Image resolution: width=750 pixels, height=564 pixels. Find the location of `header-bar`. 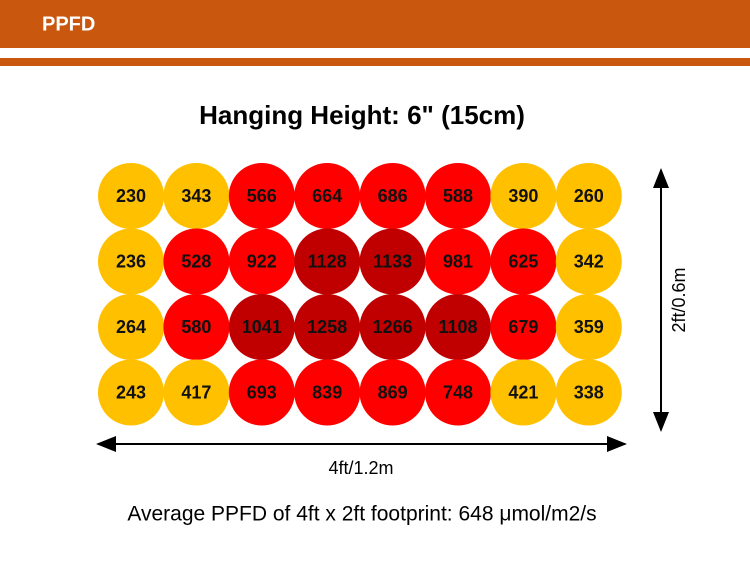

header-bar is located at coordinates (375, 24).